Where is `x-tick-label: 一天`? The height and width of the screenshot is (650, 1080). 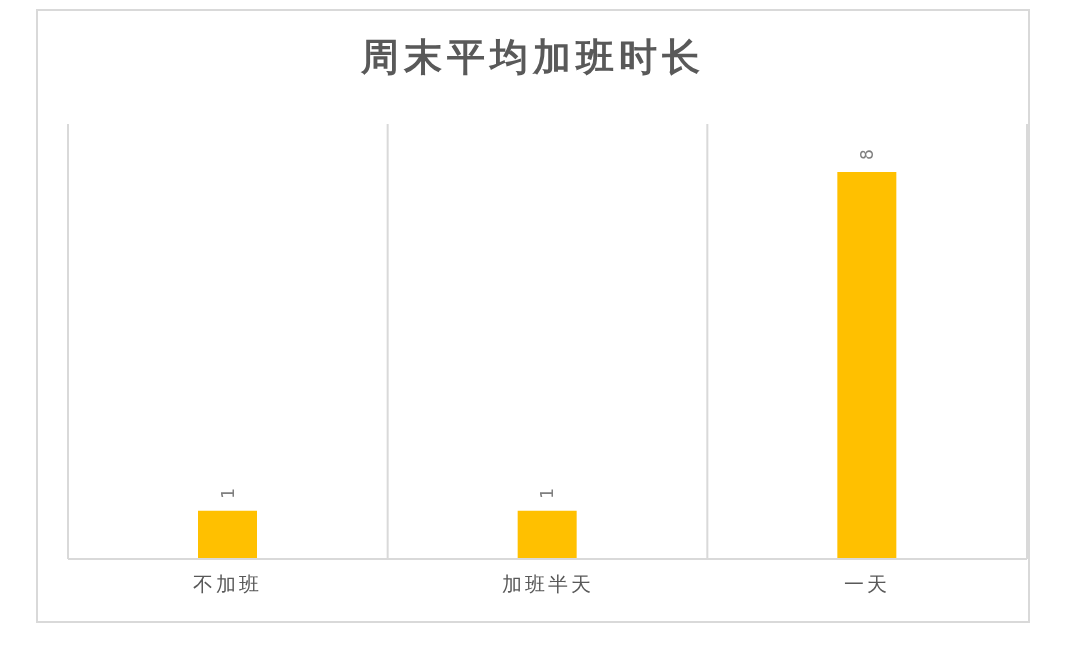 x-tick-label: 一天 is located at coordinates (867, 584).